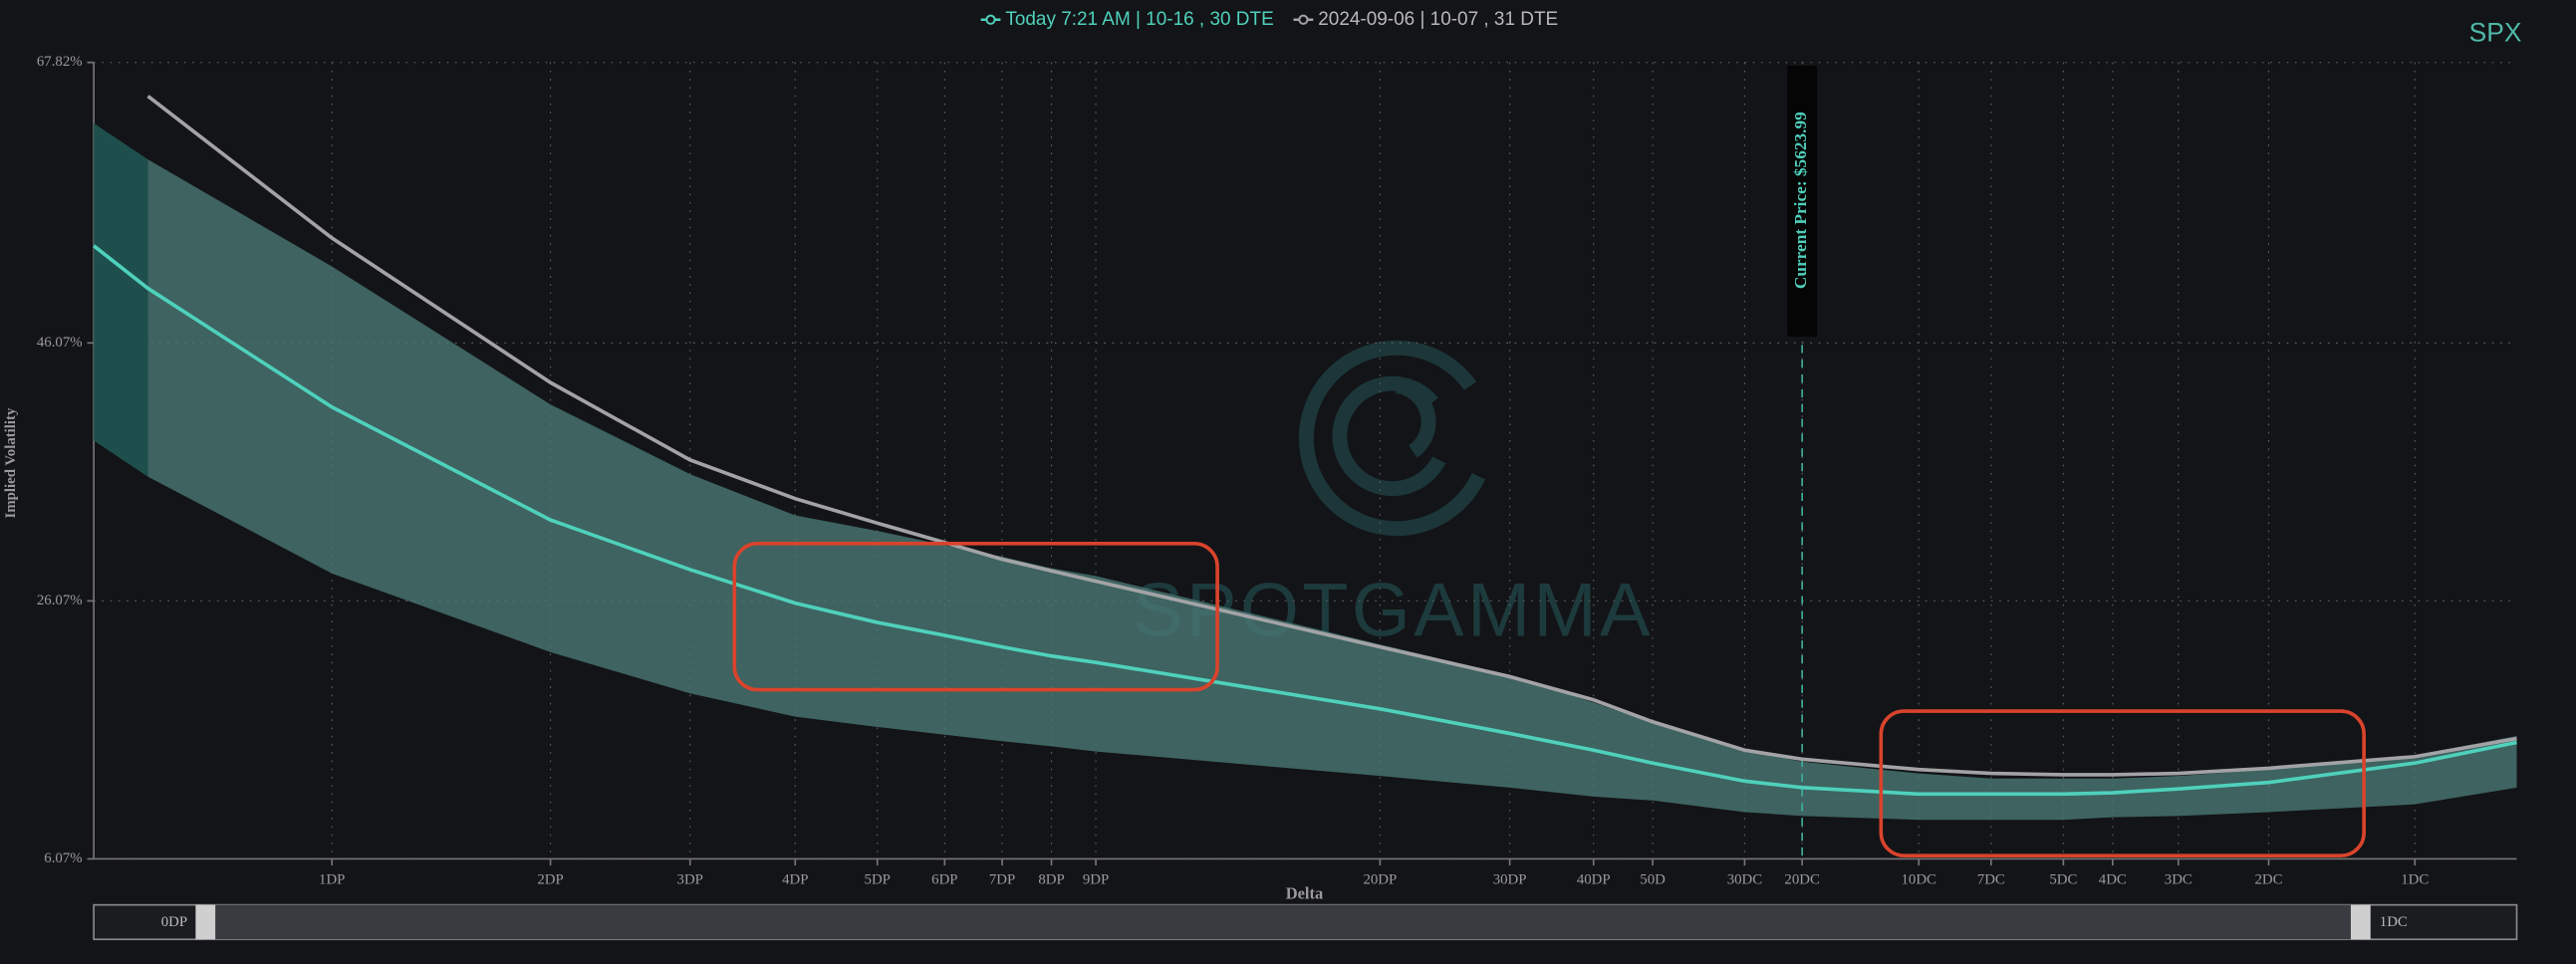 Image resolution: width=2576 pixels, height=964 pixels. Describe the element at coordinates (60, 600) in the screenshot. I see `y-tick-label: 26.07%` at that location.